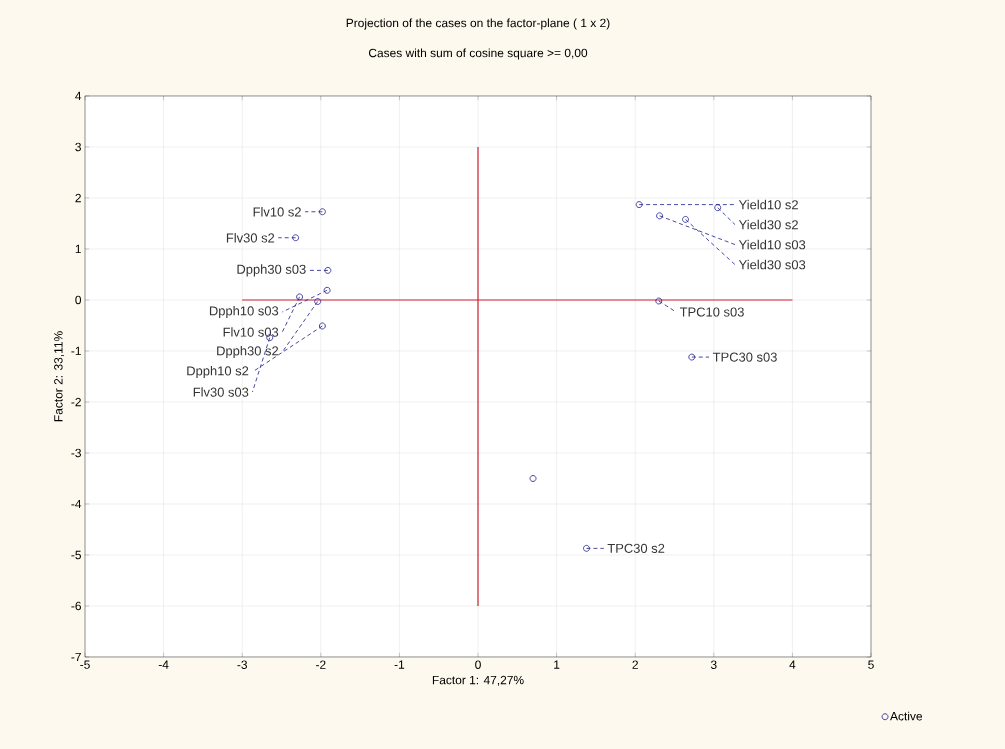  Describe the element at coordinates (635, 664) in the screenshot. I see `x-tick-label: 2` at that location.